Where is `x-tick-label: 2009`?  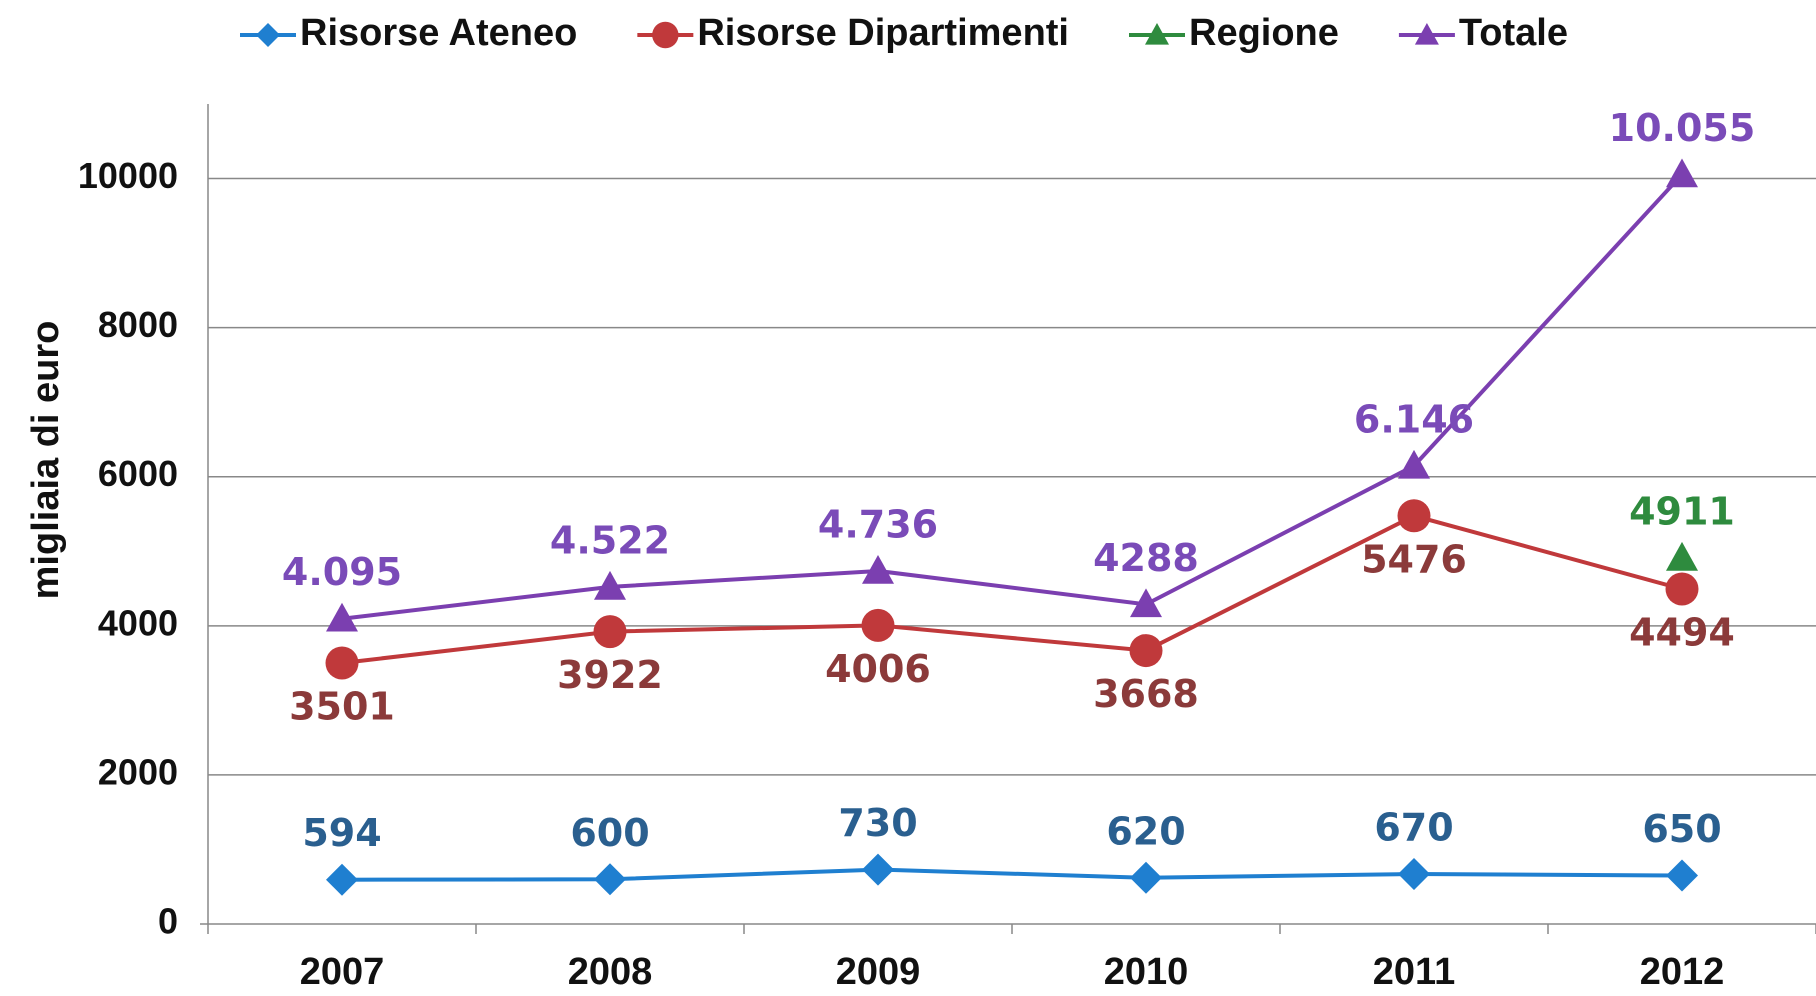
x-tick-label: 2009 is located at coordinates (878, 972).